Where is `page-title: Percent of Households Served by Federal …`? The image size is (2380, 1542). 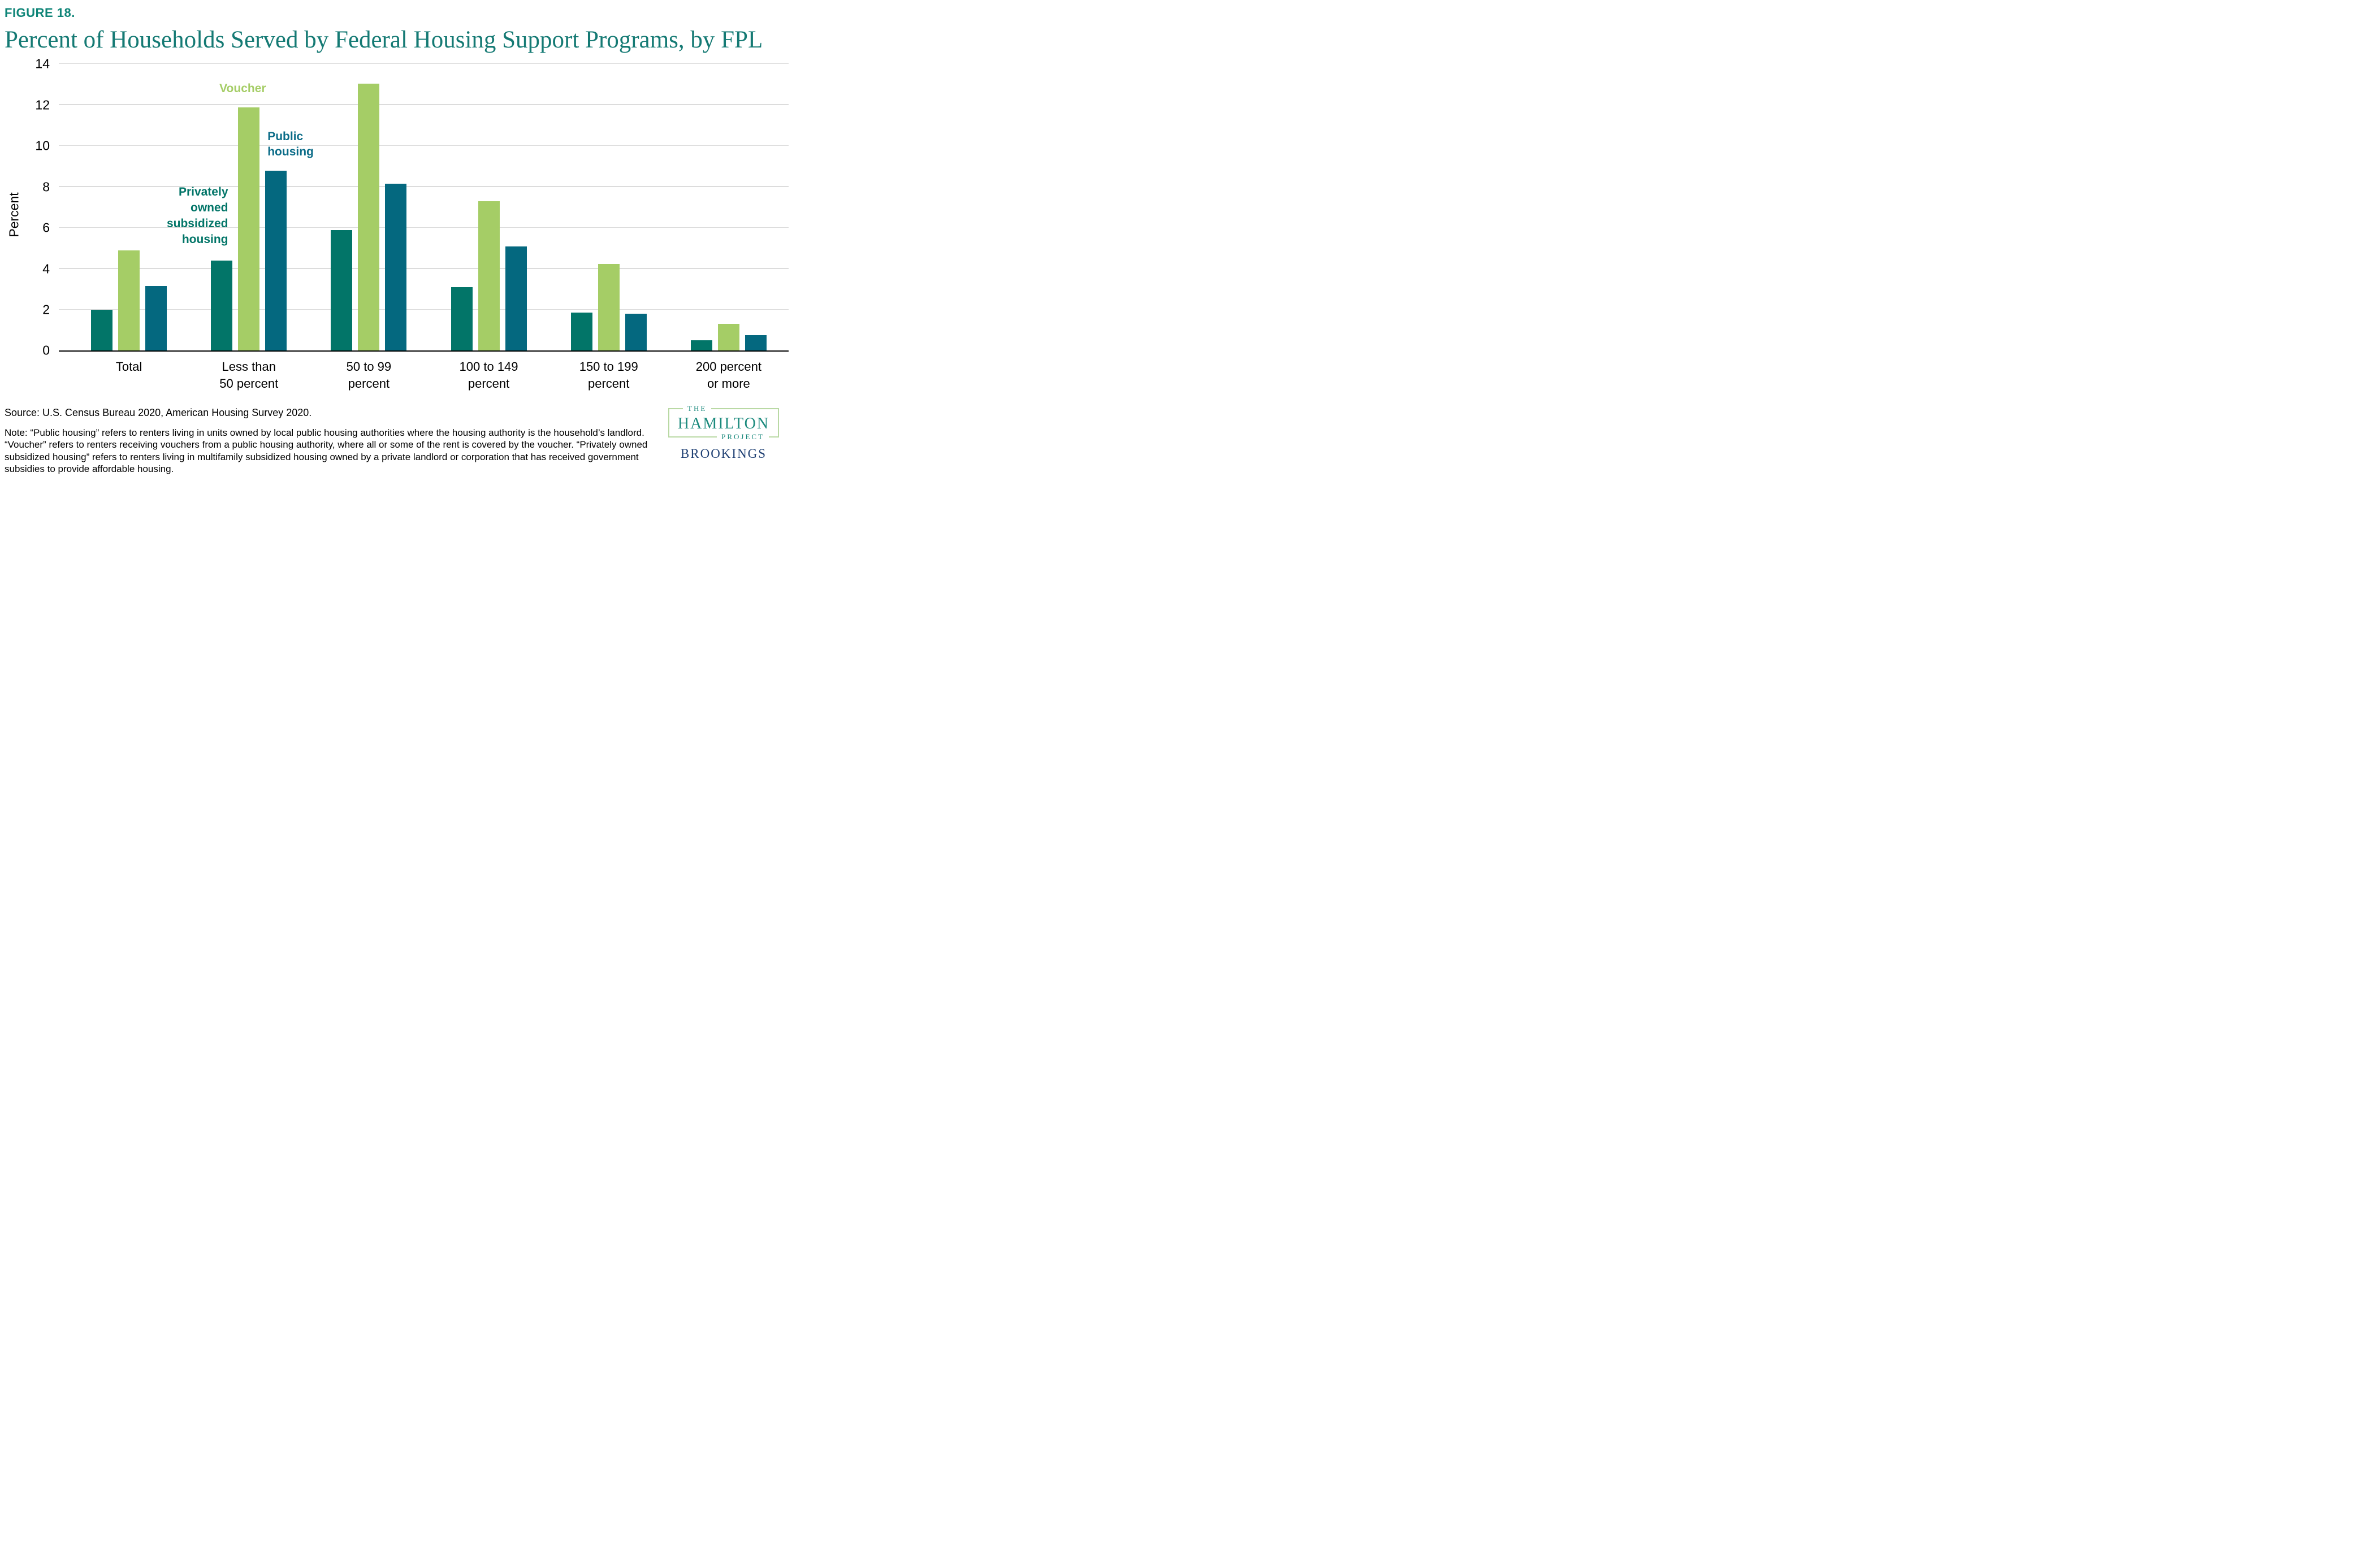
page-title: Percent of Households Served by Federal … is located at coordinates (384, 40).